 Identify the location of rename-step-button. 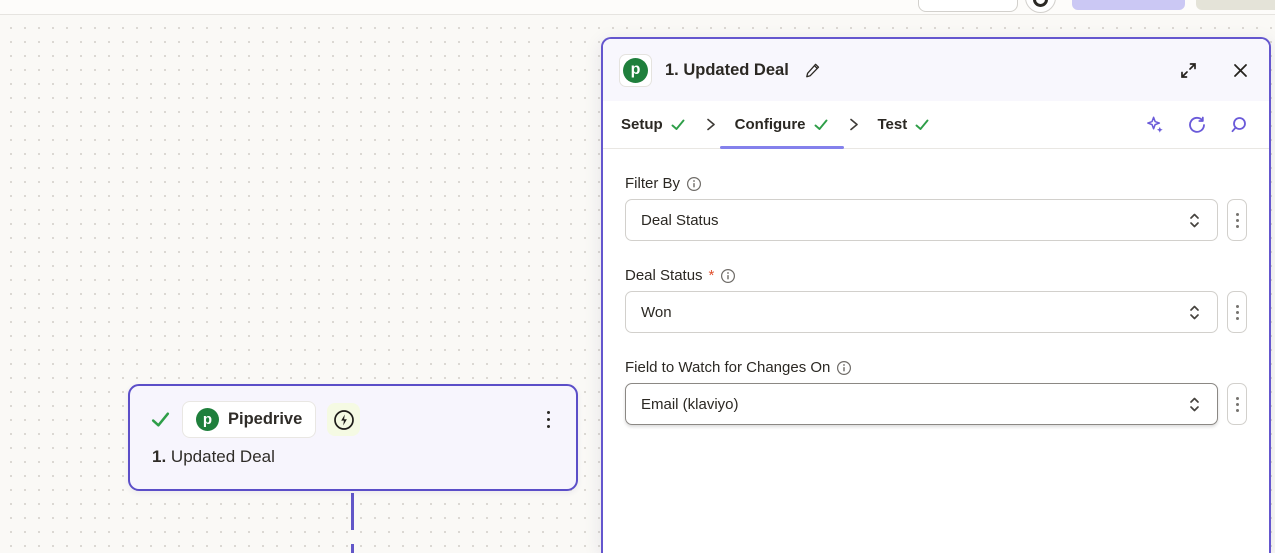
(812, 70).